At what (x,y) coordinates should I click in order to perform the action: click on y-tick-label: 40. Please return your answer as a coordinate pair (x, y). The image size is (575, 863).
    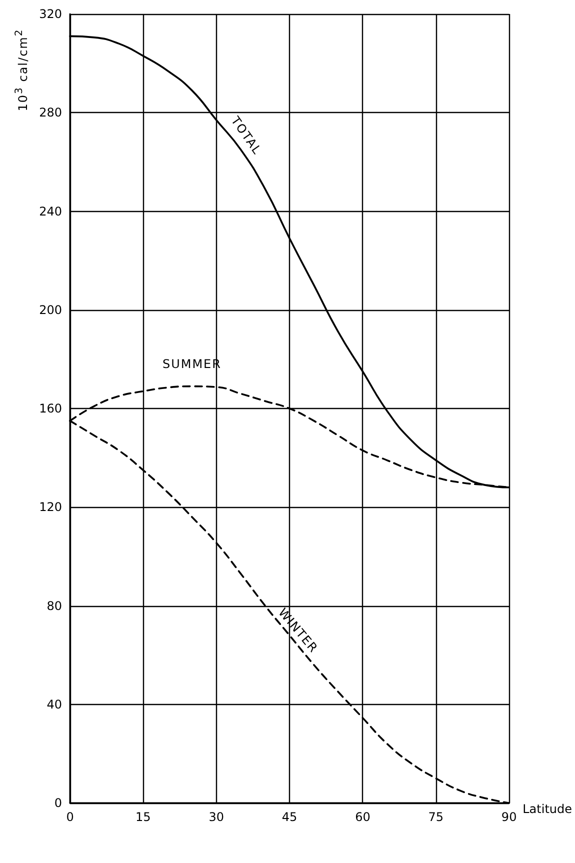
    Looking at the image, I should click on (54, 704).